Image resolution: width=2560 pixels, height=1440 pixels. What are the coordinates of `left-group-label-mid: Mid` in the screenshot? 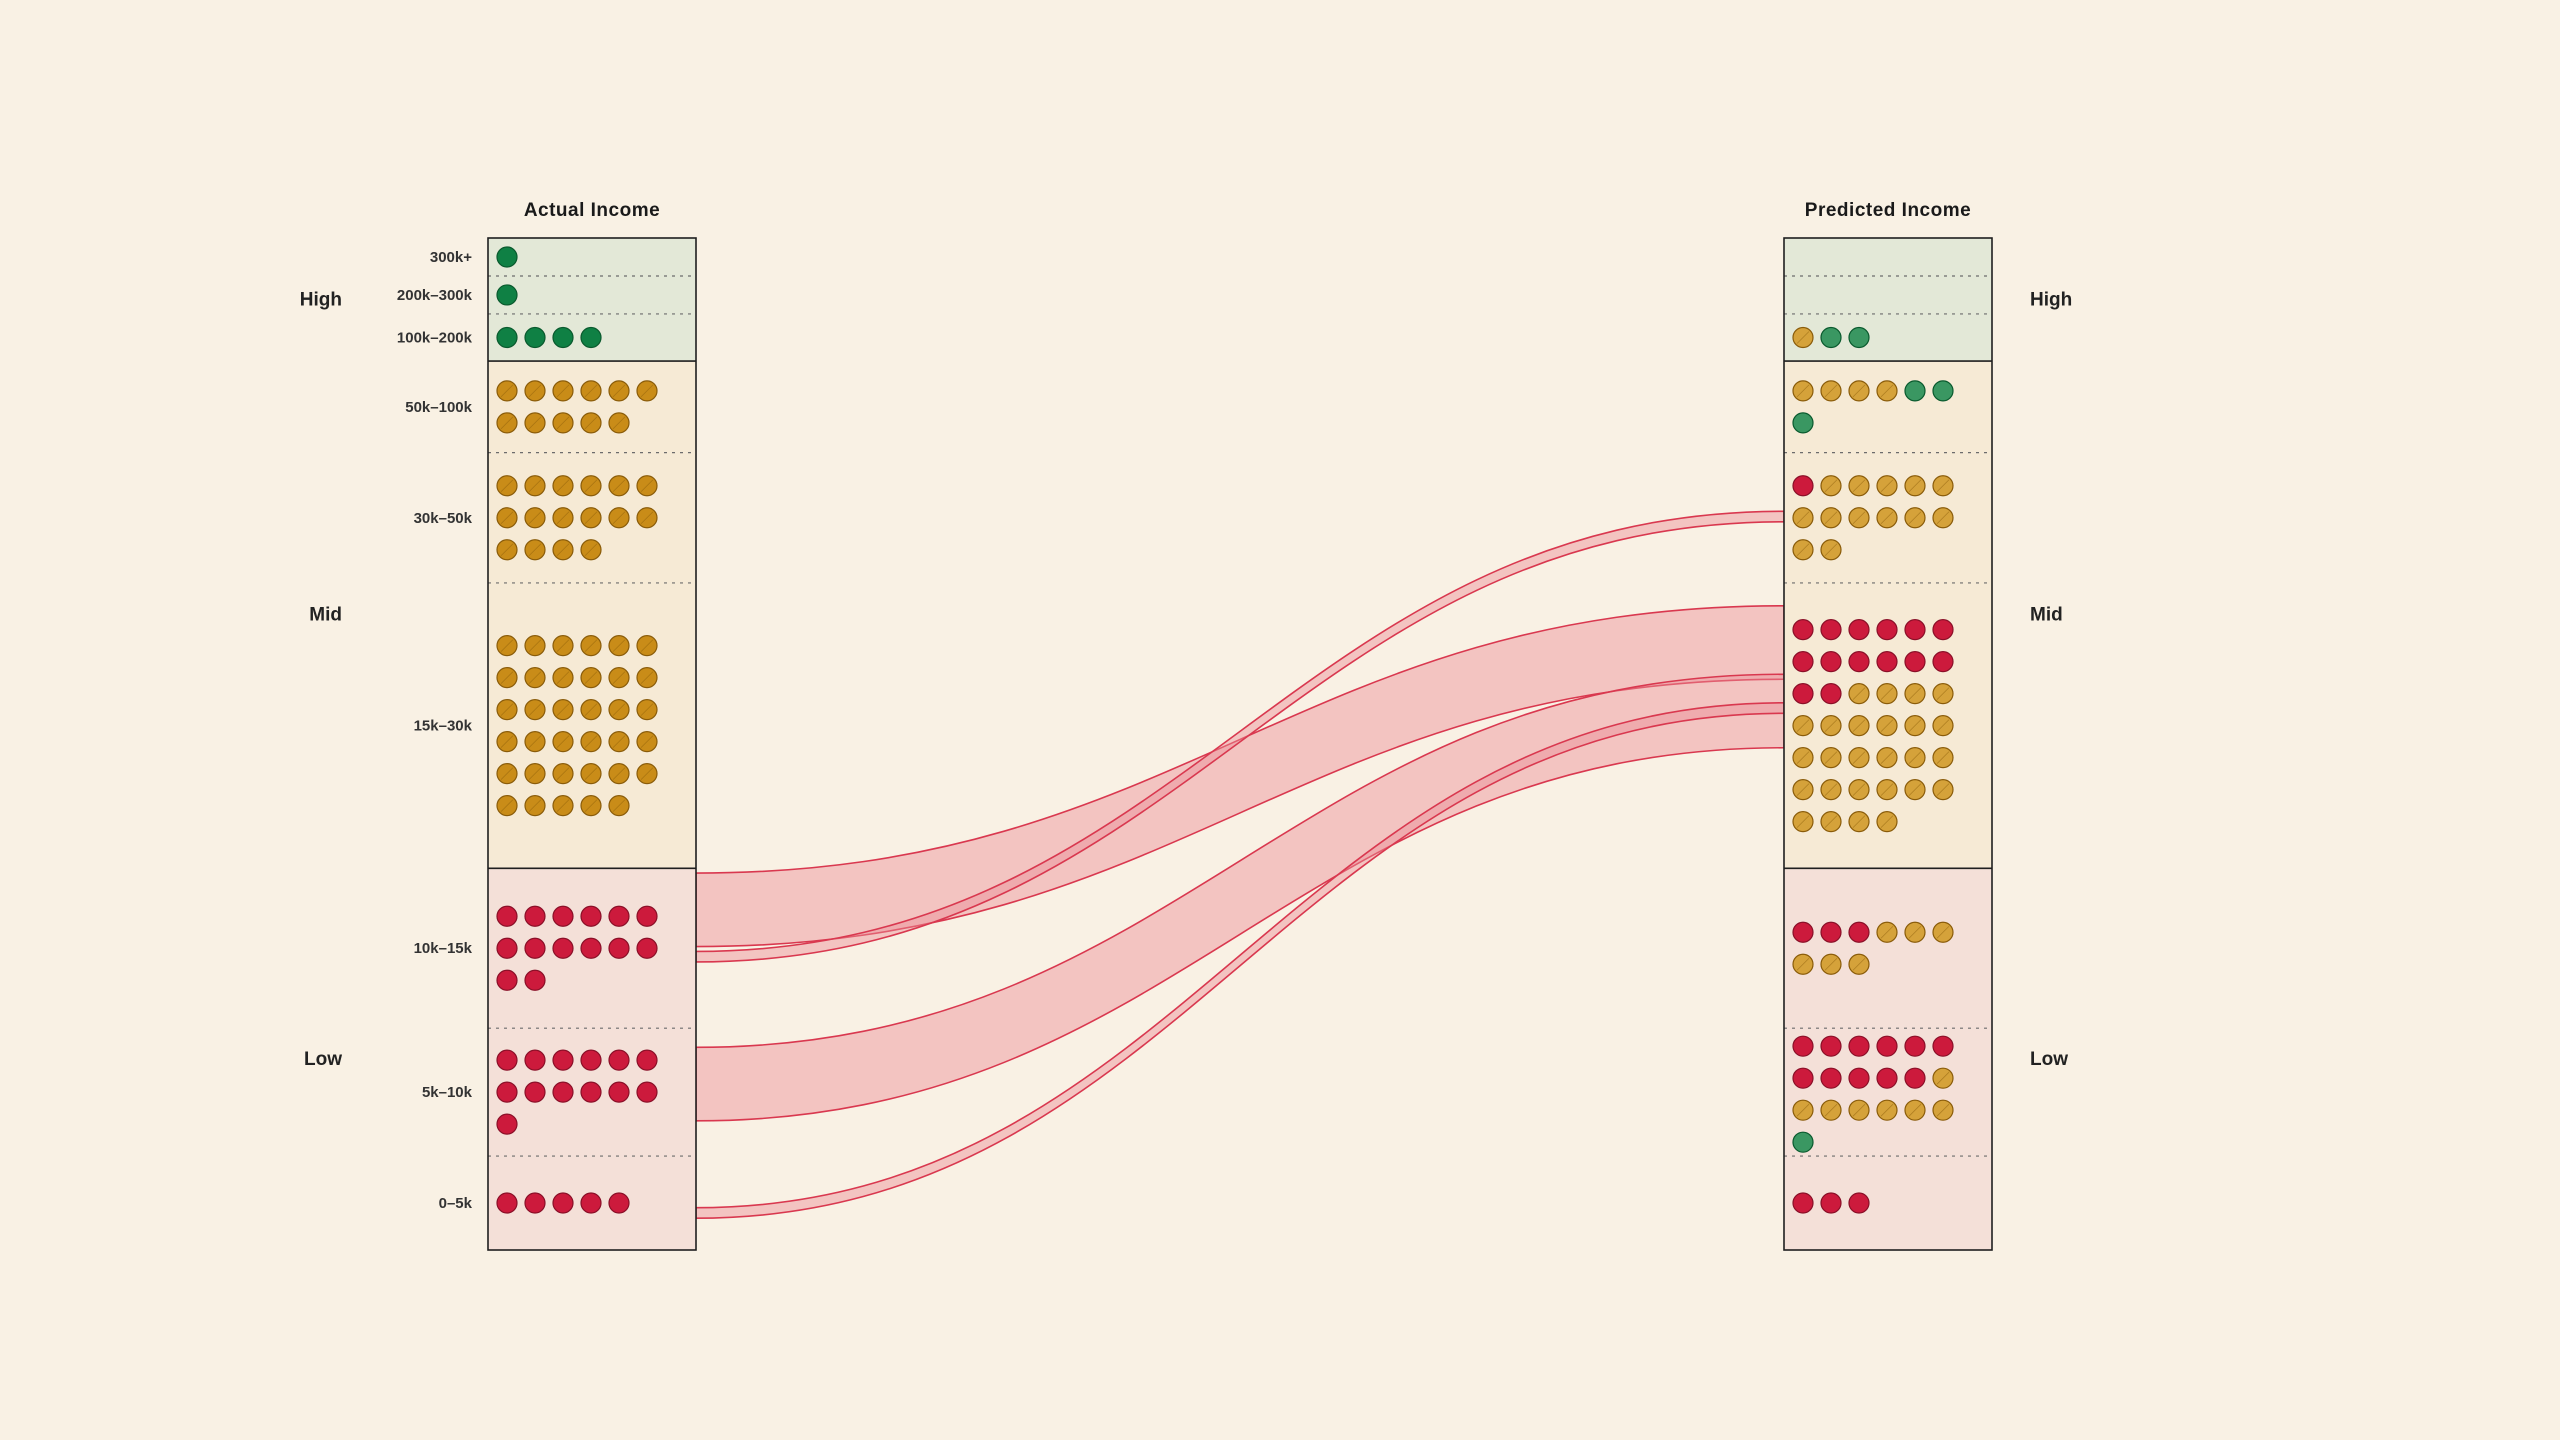 It's located at (325, 615).